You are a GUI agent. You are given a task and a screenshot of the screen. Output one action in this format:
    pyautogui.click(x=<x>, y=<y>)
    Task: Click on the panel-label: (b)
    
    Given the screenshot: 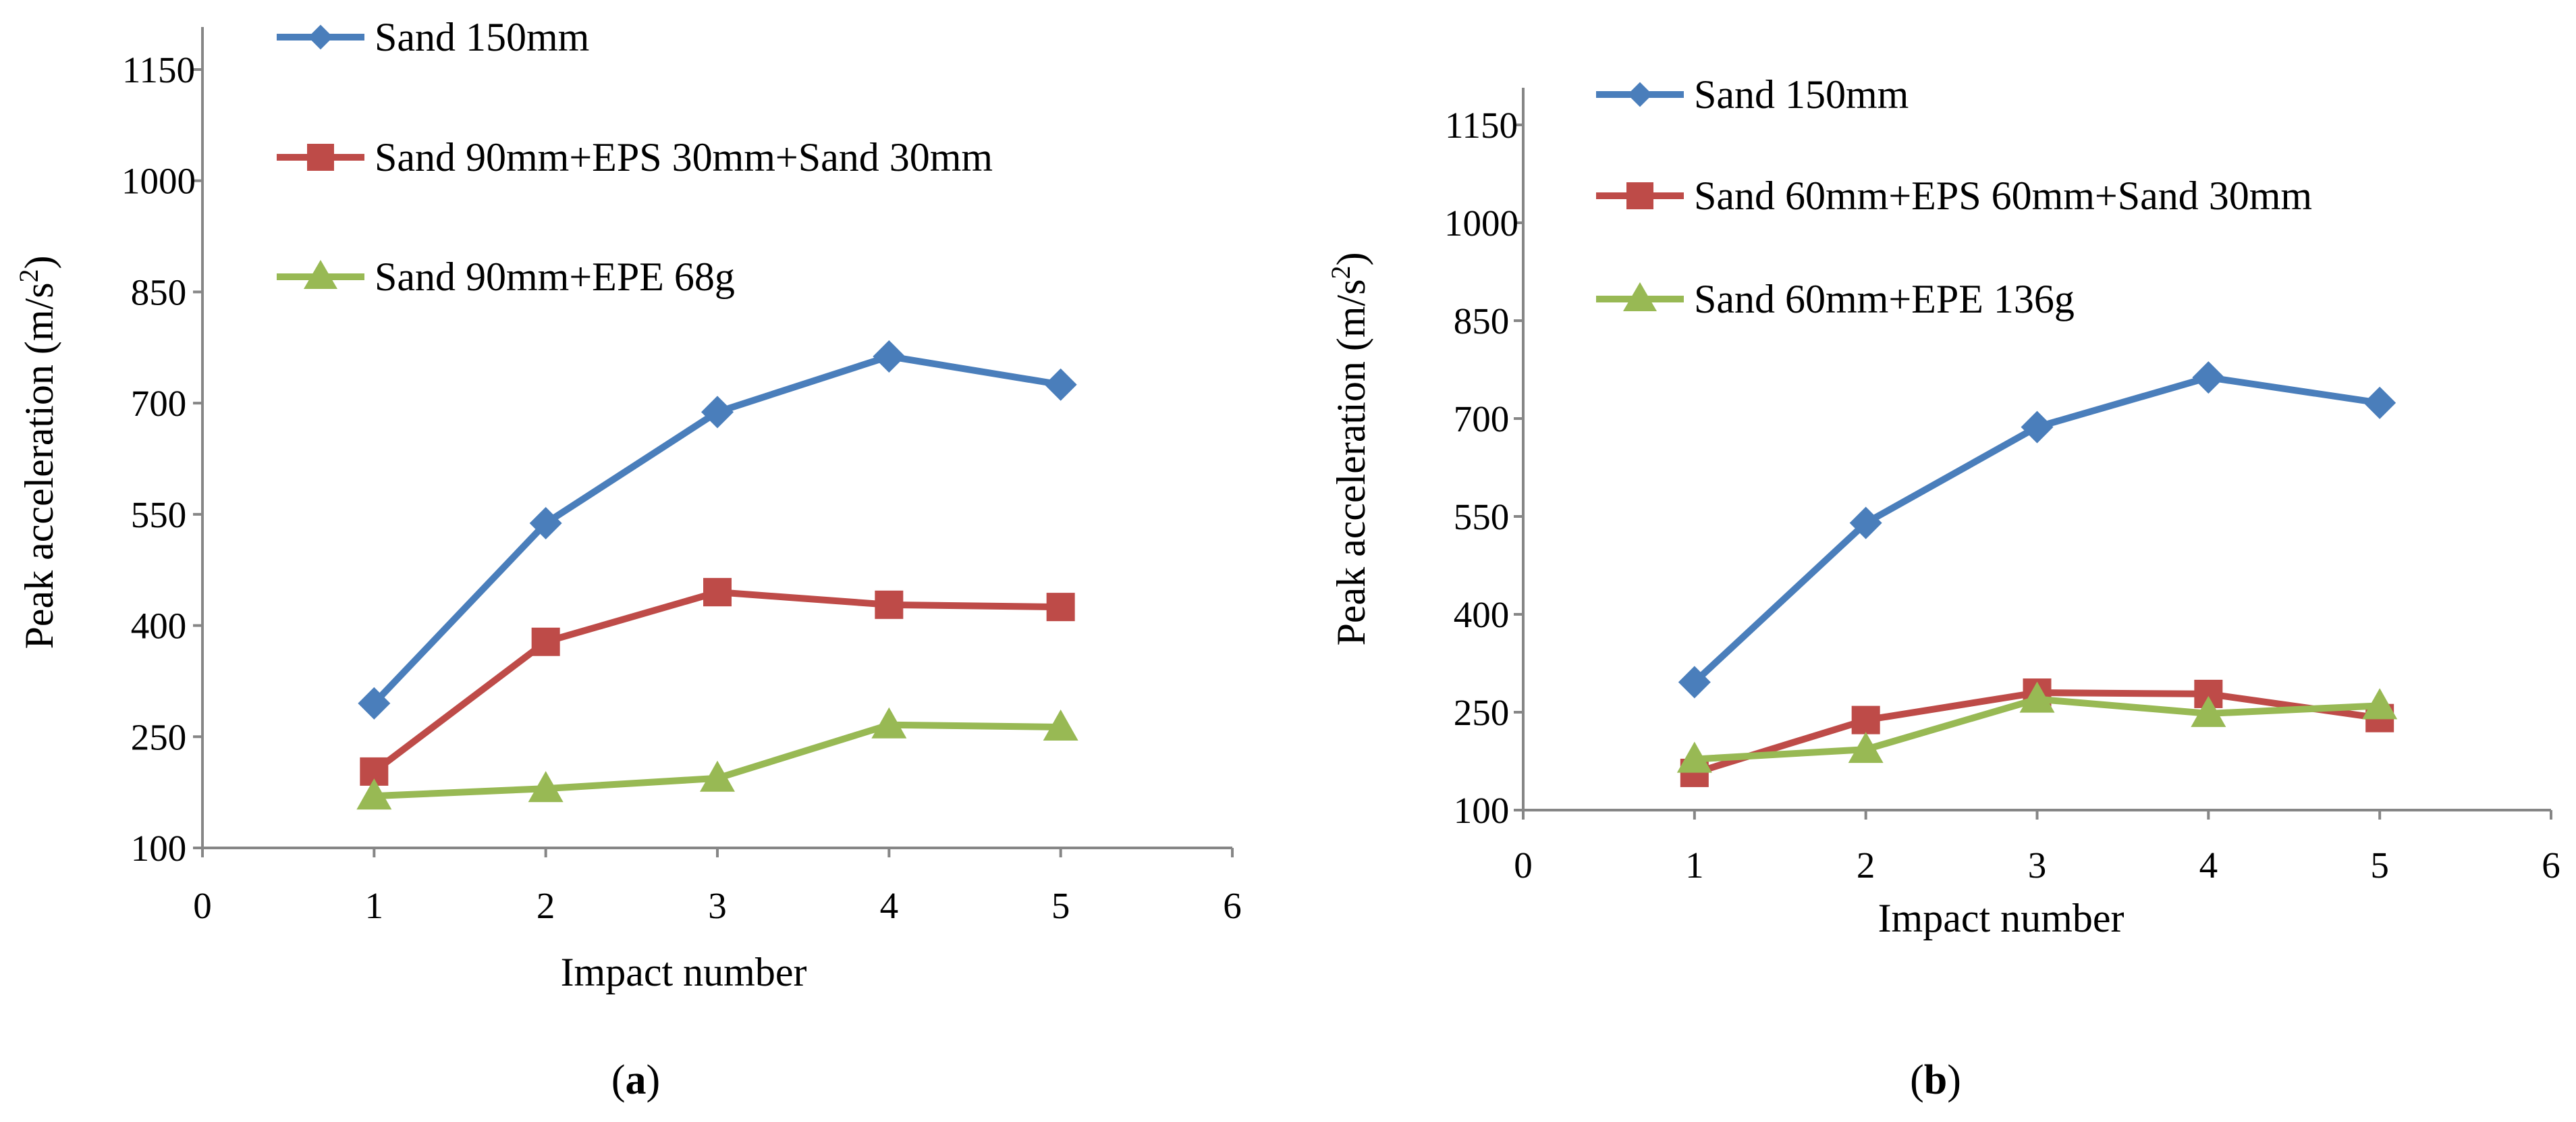 What is the action you would take?
    pyautogui.click(x=1935, y=1080)
    